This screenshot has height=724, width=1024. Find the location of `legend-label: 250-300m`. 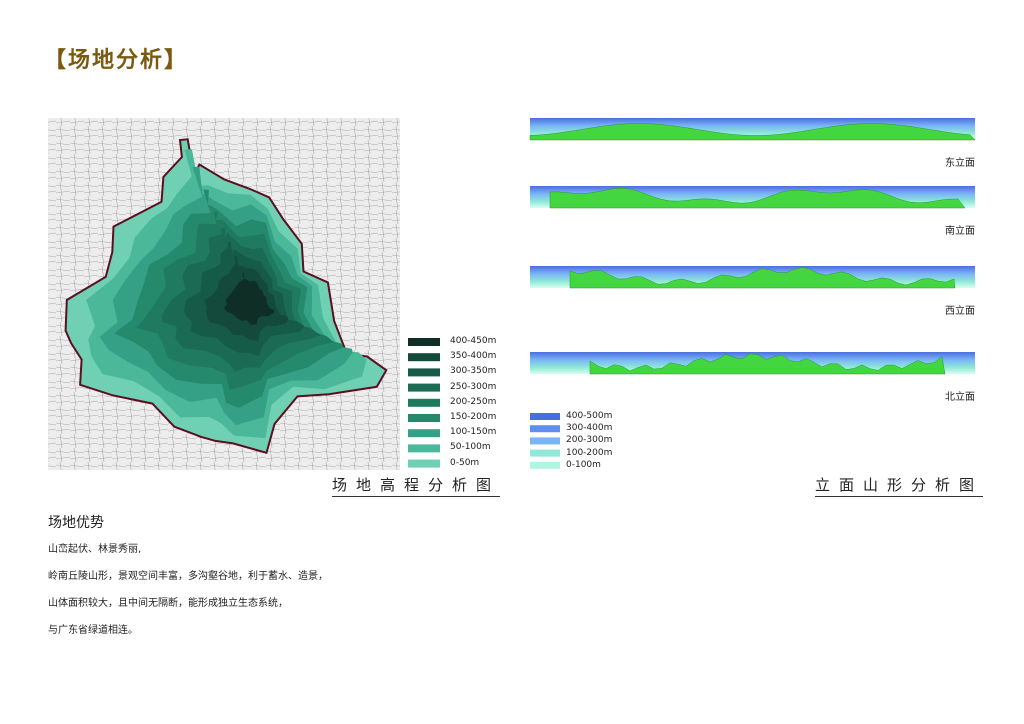

legend-label: 250-300m is located at coordinates (473, 386).